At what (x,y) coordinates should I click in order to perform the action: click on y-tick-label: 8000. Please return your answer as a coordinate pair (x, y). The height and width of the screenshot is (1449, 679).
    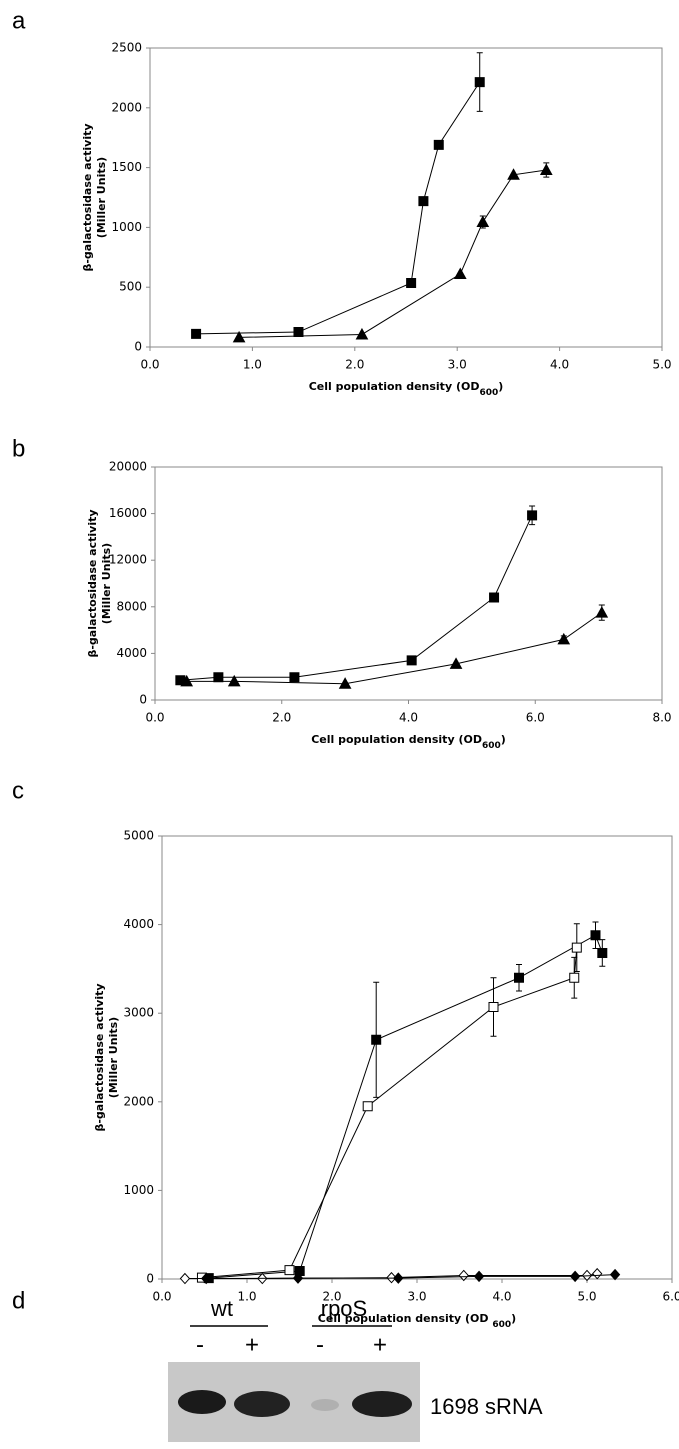
    Looking at the image, I should click on (131, 606).